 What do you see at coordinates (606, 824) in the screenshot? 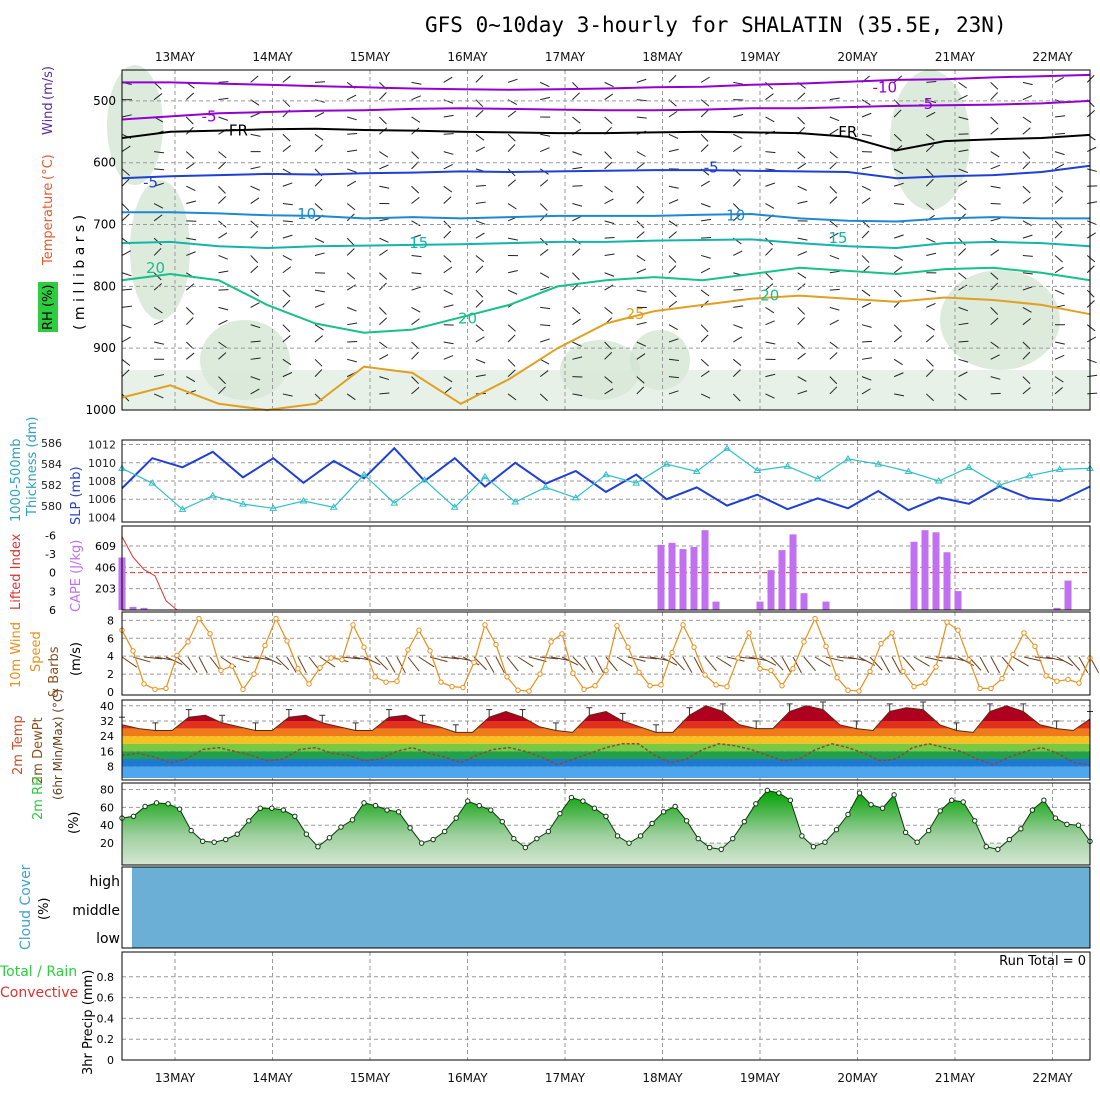
I see `rh-frame` at bounding box center [606, 824].